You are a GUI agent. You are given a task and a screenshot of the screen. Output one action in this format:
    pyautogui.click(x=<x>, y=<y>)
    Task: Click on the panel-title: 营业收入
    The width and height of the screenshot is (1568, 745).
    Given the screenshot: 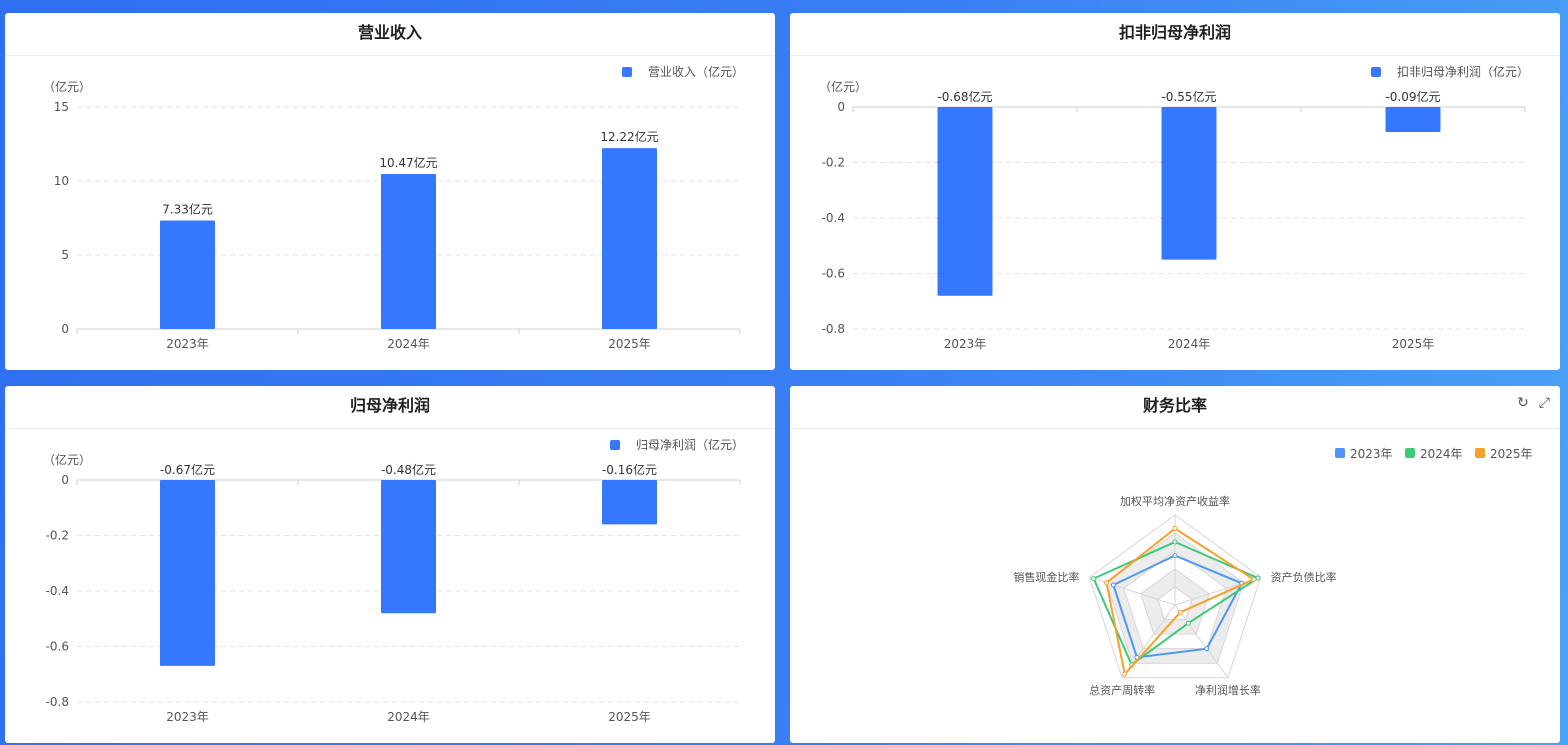 What is the action you would take?
    pyautogui.click(x=390, y=34)
    